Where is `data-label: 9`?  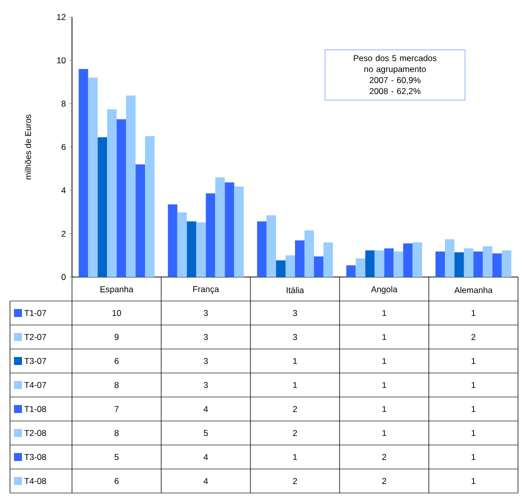
data-label: 9 is located at coordinates (116, 337).